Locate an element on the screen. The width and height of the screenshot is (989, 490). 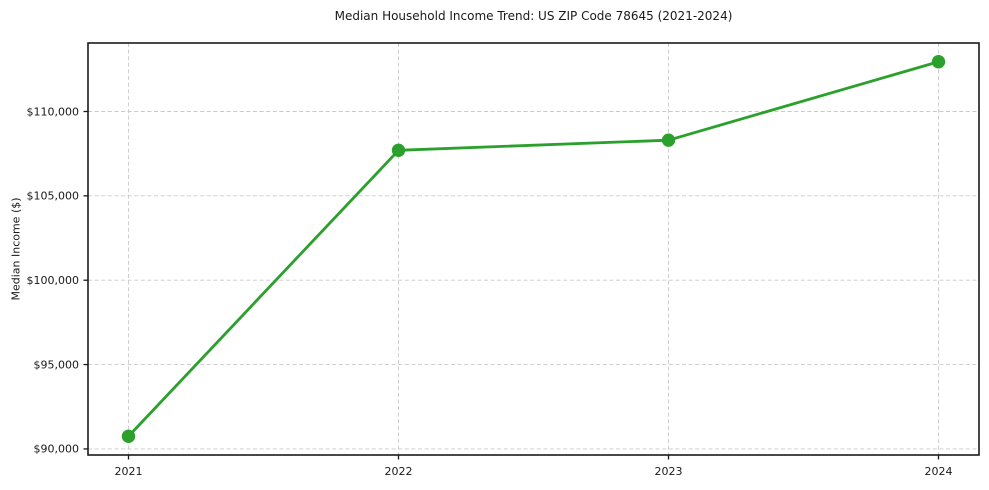
x-tick-label: 2022 is located at coordinates (399, 471).